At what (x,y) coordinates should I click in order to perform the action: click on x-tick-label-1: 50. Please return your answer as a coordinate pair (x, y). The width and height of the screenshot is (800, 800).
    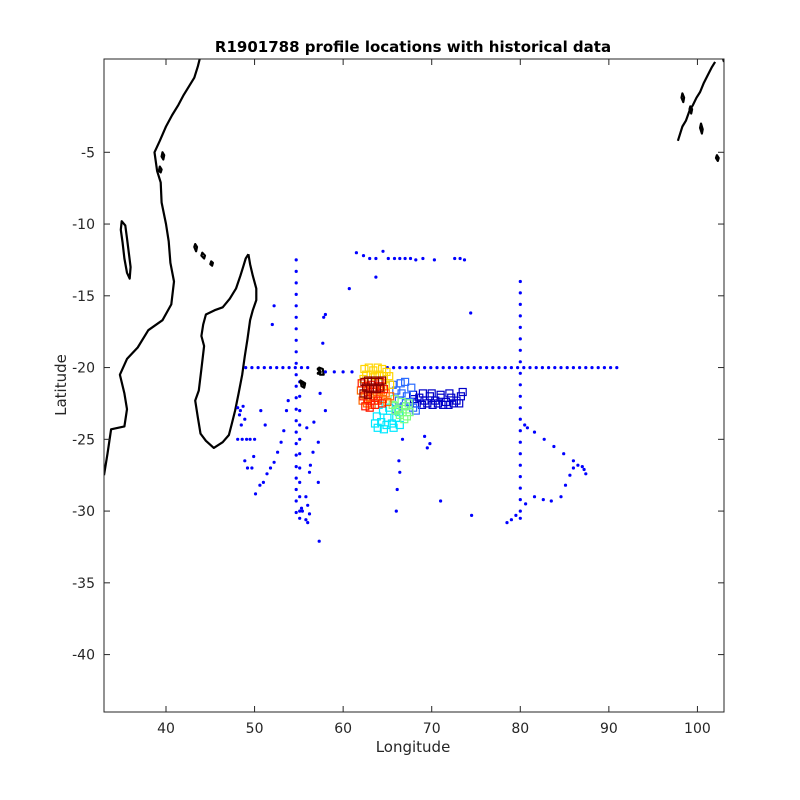
    Looking at the image, I should click on (255, 729).